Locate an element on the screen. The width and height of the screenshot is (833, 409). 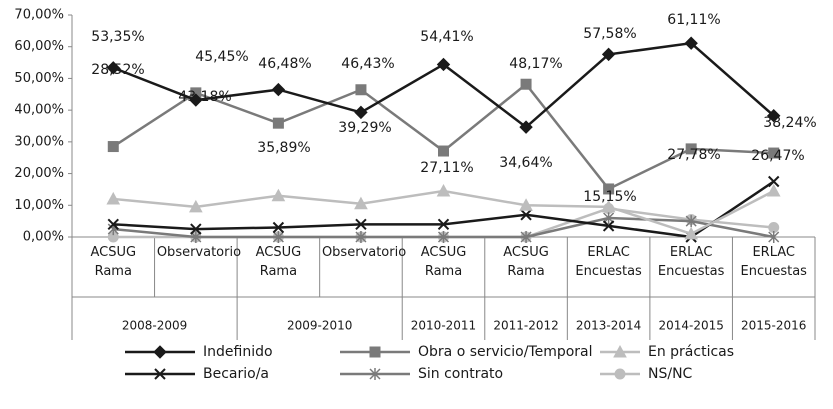
data-label: 34,64% is located at coordinates (525, 163).